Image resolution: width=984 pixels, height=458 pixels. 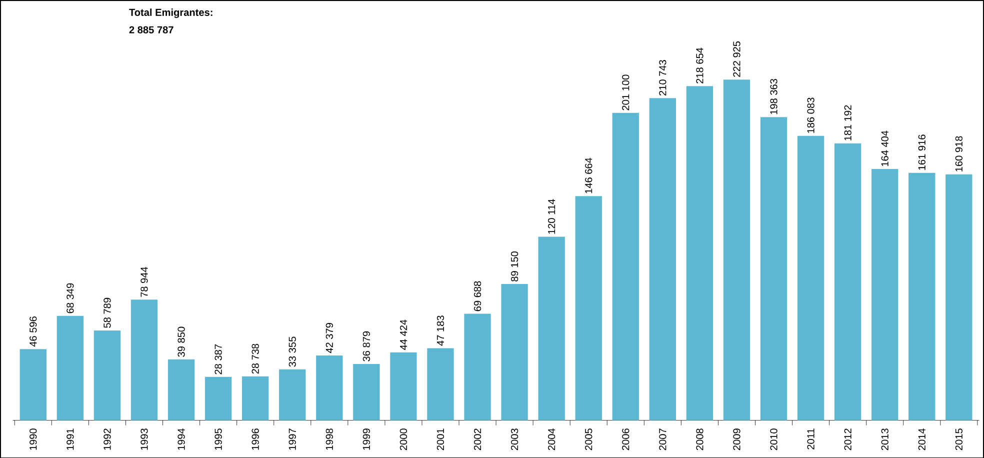 What do you see at coordinates (70, 298) in the screenshot?
I see `data-label: 68 349` at bounding box center [70, 298].